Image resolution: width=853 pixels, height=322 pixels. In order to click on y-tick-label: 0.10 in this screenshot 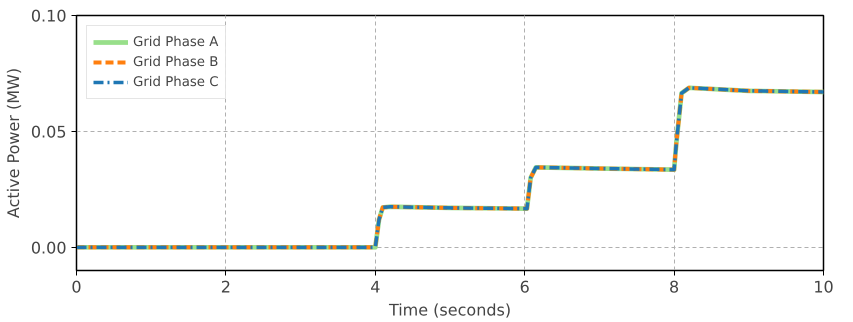, I will do `click(48, 16)`.